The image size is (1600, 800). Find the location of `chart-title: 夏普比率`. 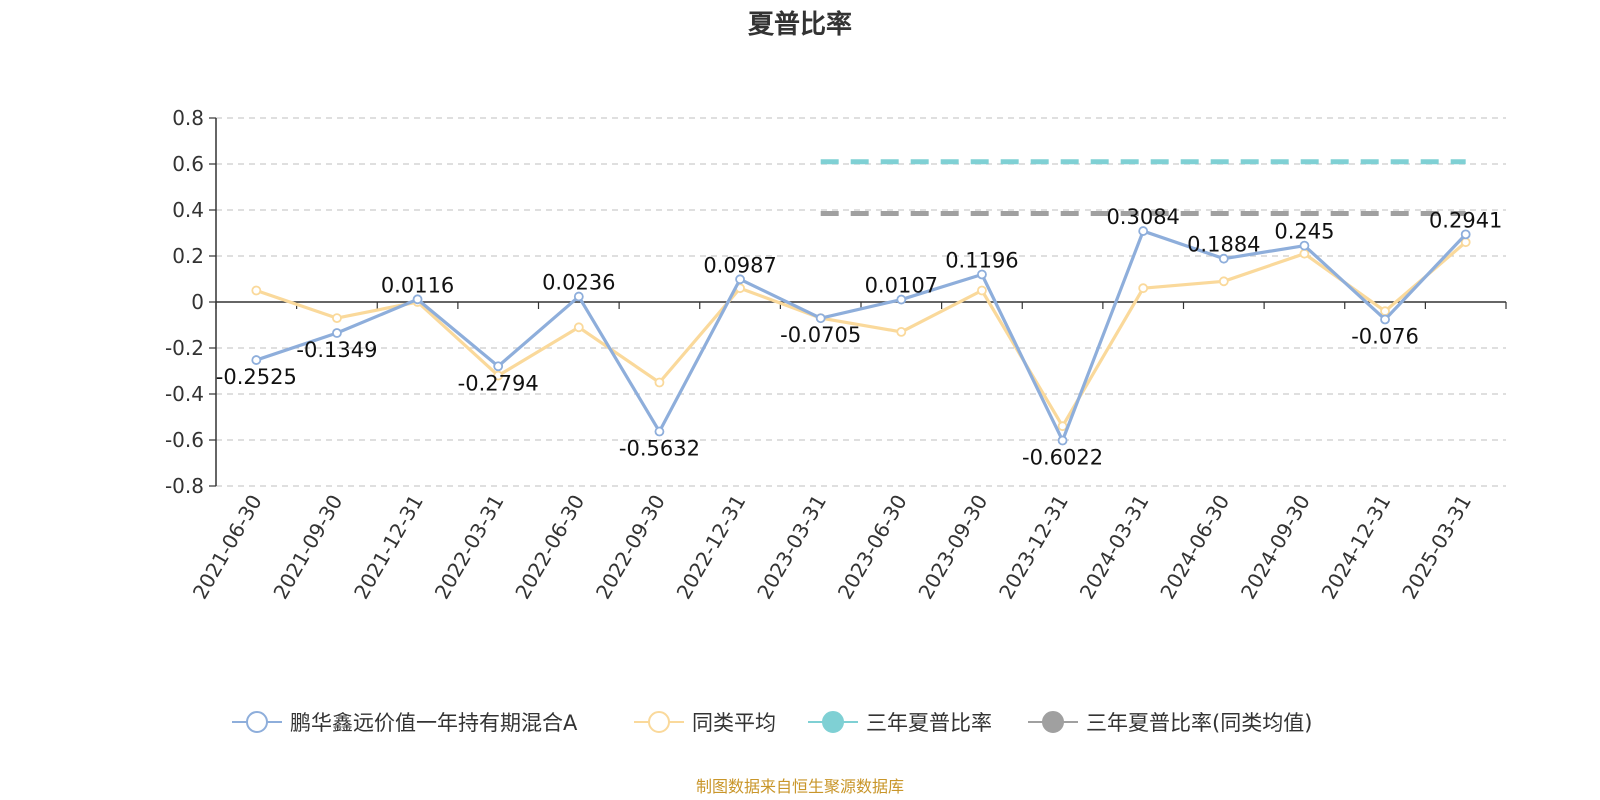

chart-title: 夏普比率 is located at coordinates (800, 24).